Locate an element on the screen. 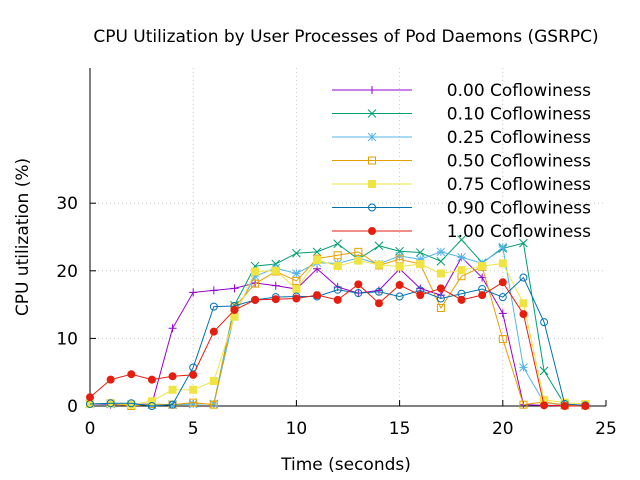 This screenshot has height=480, width=640. y-axis-label: CPU utilization (%) is located at coordinates (23, 237).